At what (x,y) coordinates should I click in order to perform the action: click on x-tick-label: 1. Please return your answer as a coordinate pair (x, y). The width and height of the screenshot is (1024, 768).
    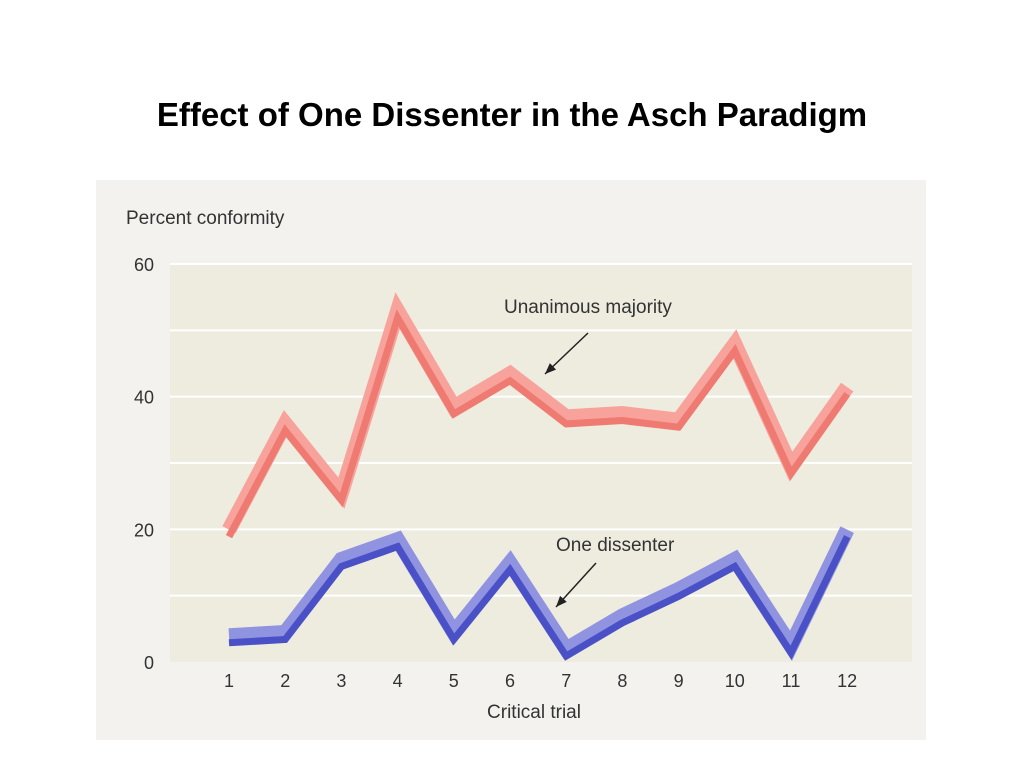
    Looking at the image, I should click on (229, 681).